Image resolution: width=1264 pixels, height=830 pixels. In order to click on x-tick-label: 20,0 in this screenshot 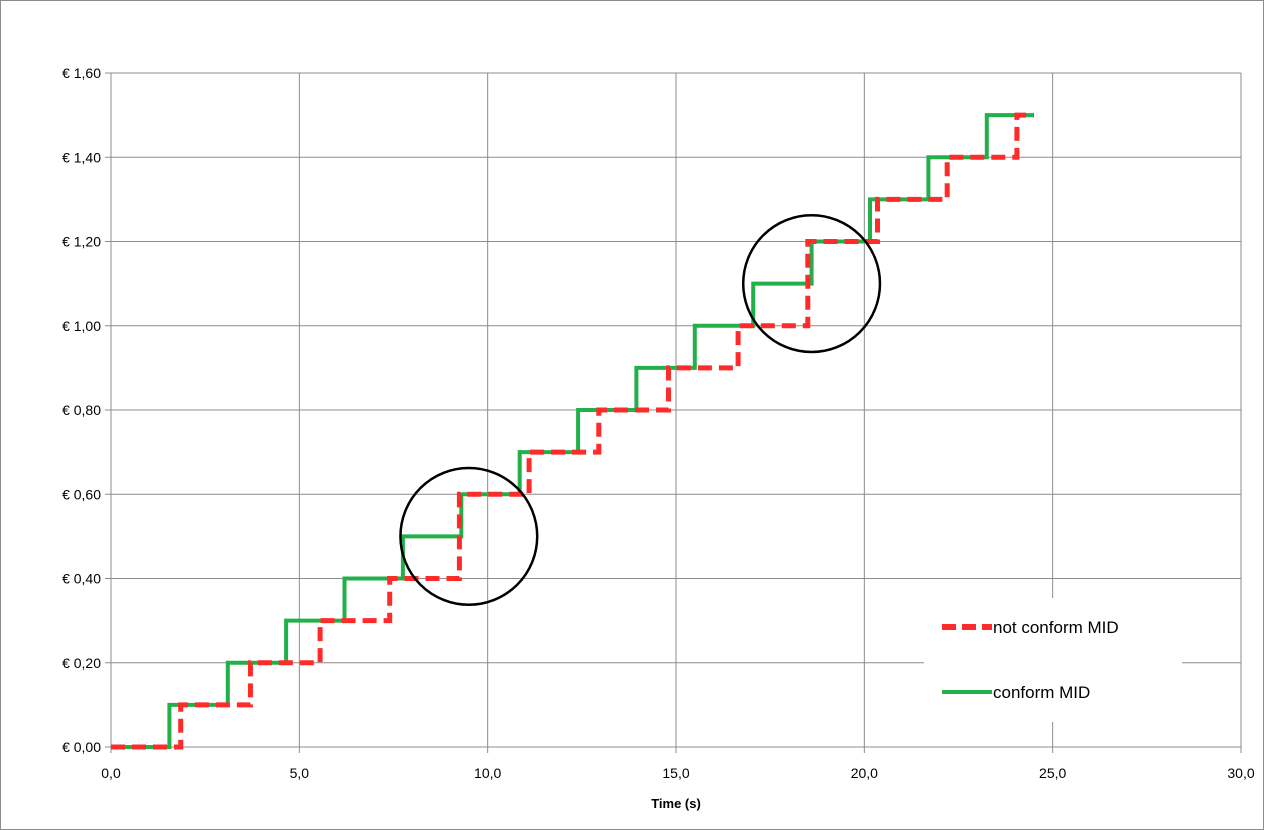, I will do `click(864, 773)`.